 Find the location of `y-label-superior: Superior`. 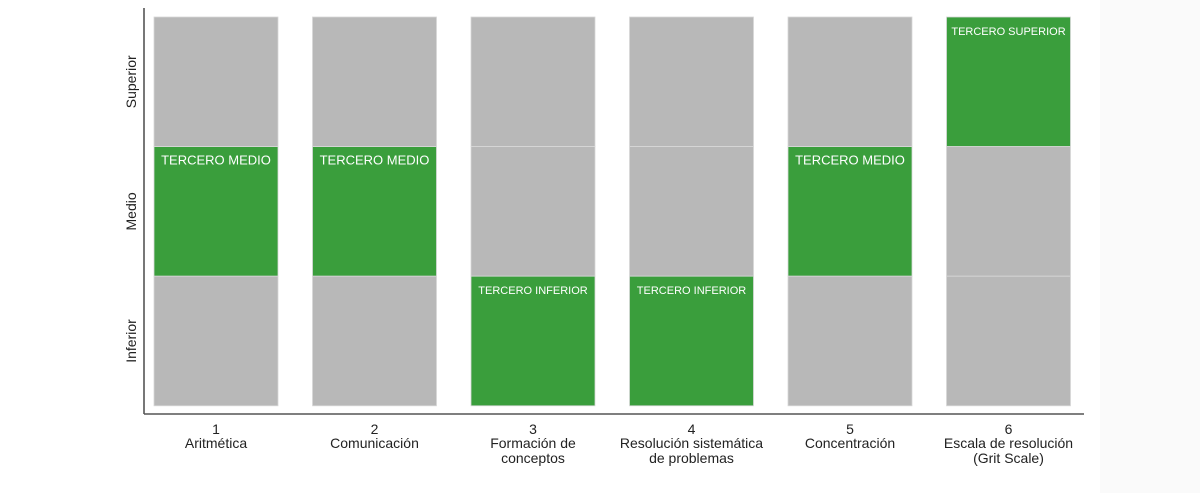

y-label-superior: Superior is located at coordinates (131, 81).